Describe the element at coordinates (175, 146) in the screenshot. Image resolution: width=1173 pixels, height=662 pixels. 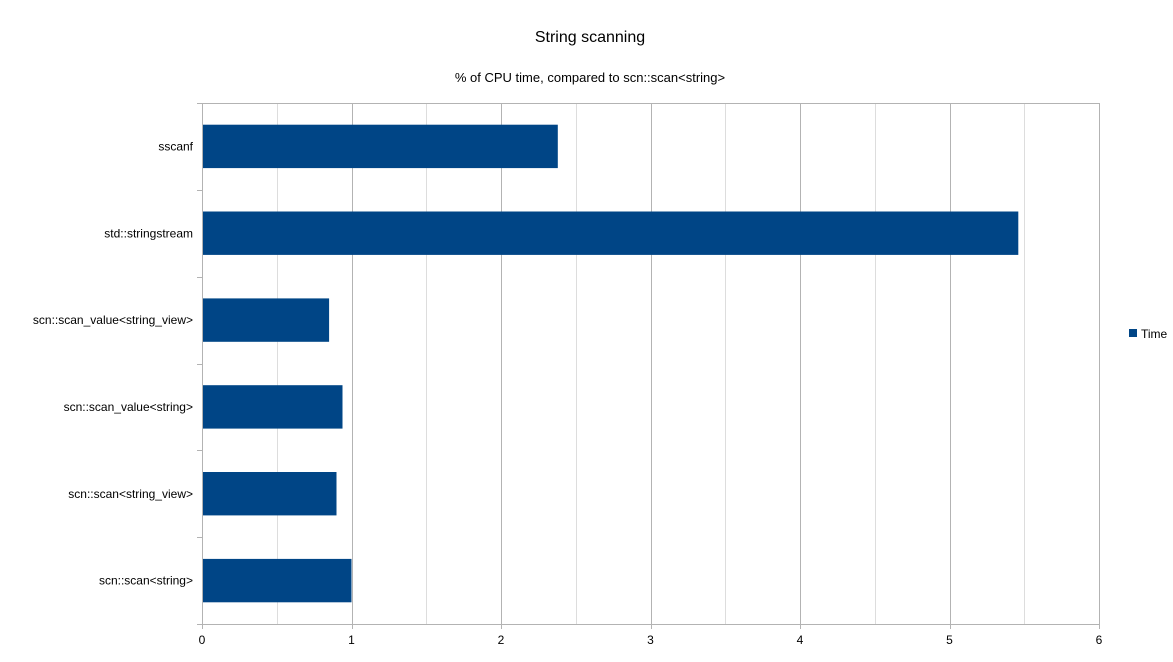
I see `category-label: sscanf` at that location.